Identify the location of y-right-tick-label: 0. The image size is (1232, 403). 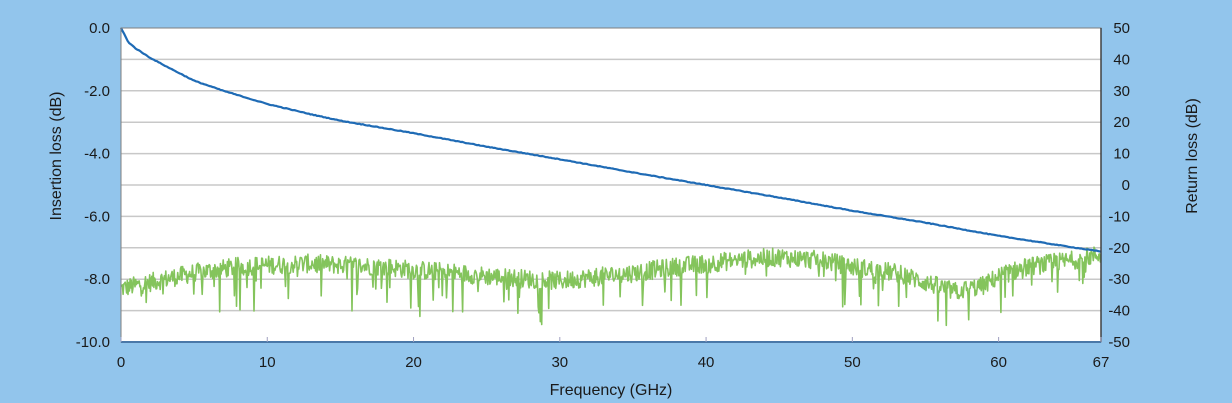
(1126, 185).